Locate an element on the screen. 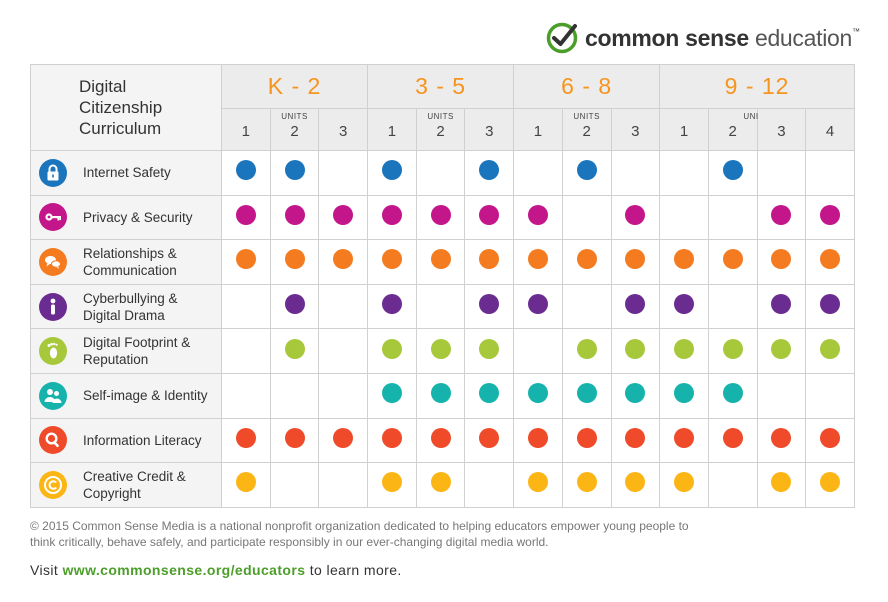 This screenshot has height=602, width=888. topic-cell: Information Literacy is located at coordinates (126, 440).